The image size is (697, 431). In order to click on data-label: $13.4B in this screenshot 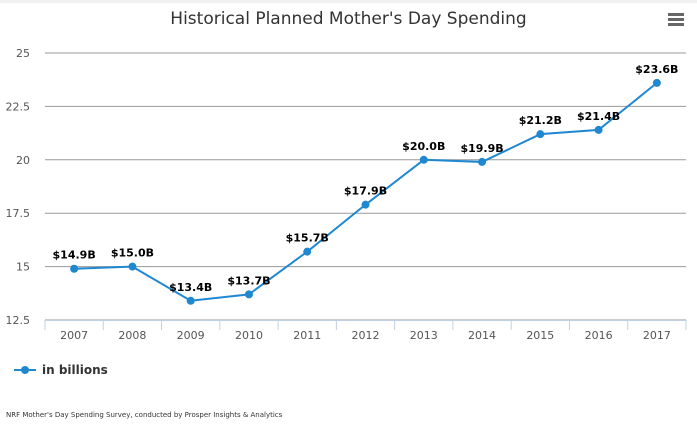, I will do `click(190, 287)`.